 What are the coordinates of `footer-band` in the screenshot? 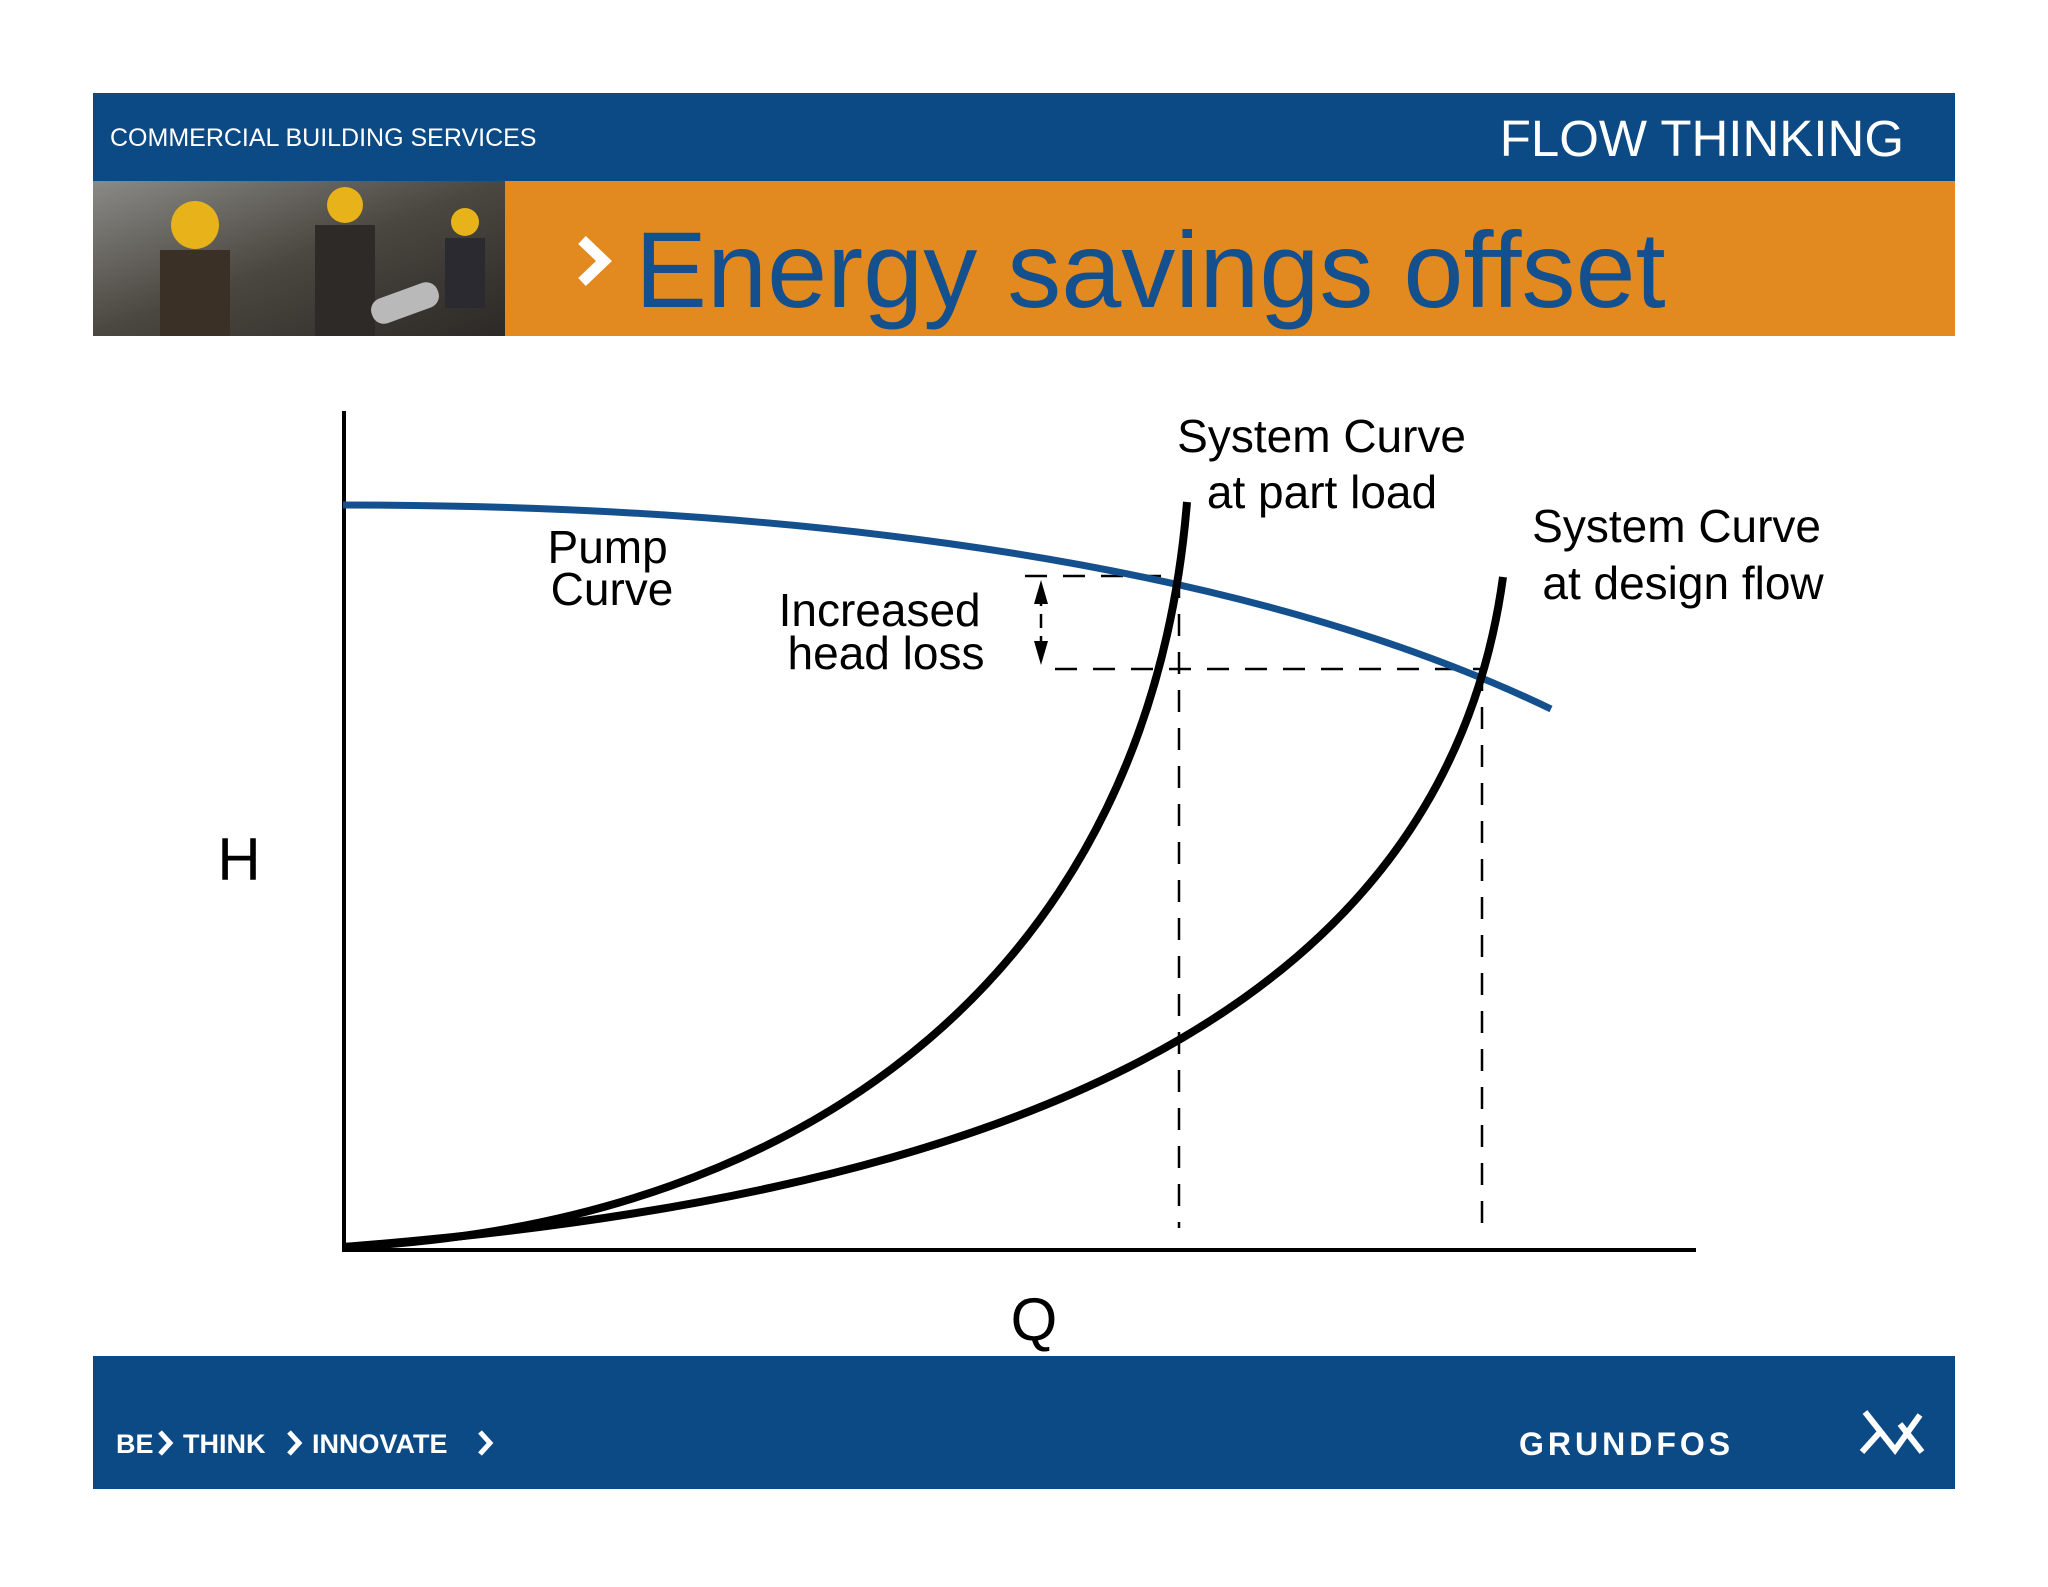 It's located at (1024, 1422).